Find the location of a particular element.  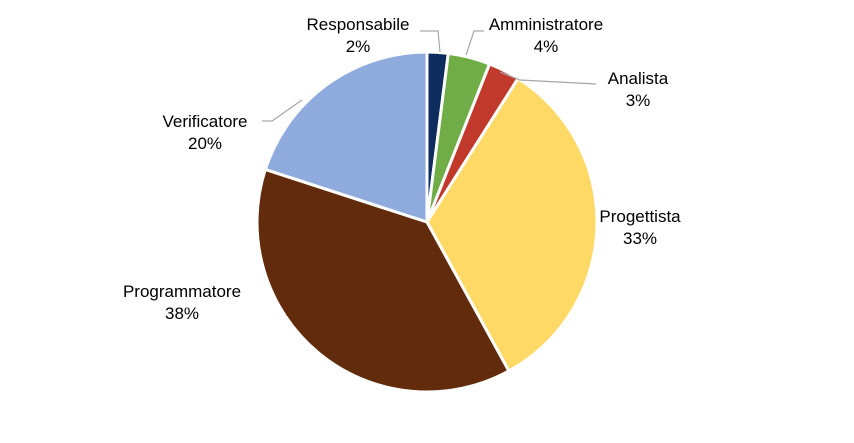

leader-line-analista is located at coordinates (548, 78).